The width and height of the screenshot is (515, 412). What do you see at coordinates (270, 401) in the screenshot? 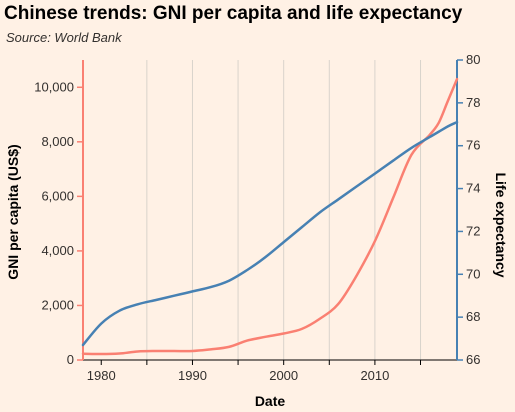
I see `x-axis-label: Date` at bounding box center [270, 401].